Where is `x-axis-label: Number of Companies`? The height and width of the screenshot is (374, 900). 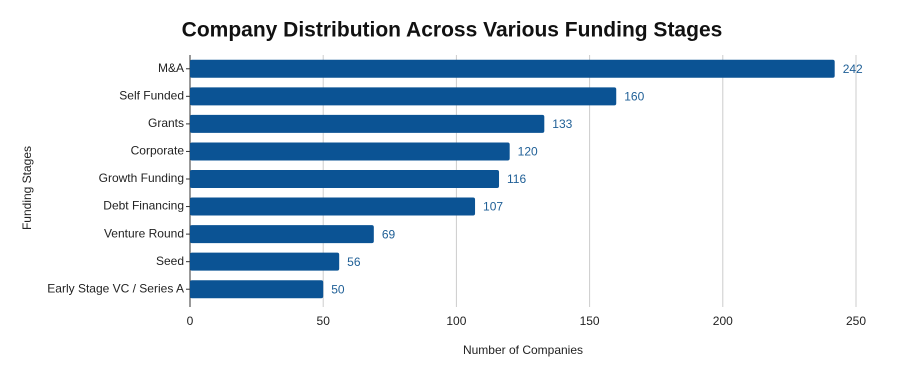
x-axis-label: Number of Companies is located at coordinates (523, 350).